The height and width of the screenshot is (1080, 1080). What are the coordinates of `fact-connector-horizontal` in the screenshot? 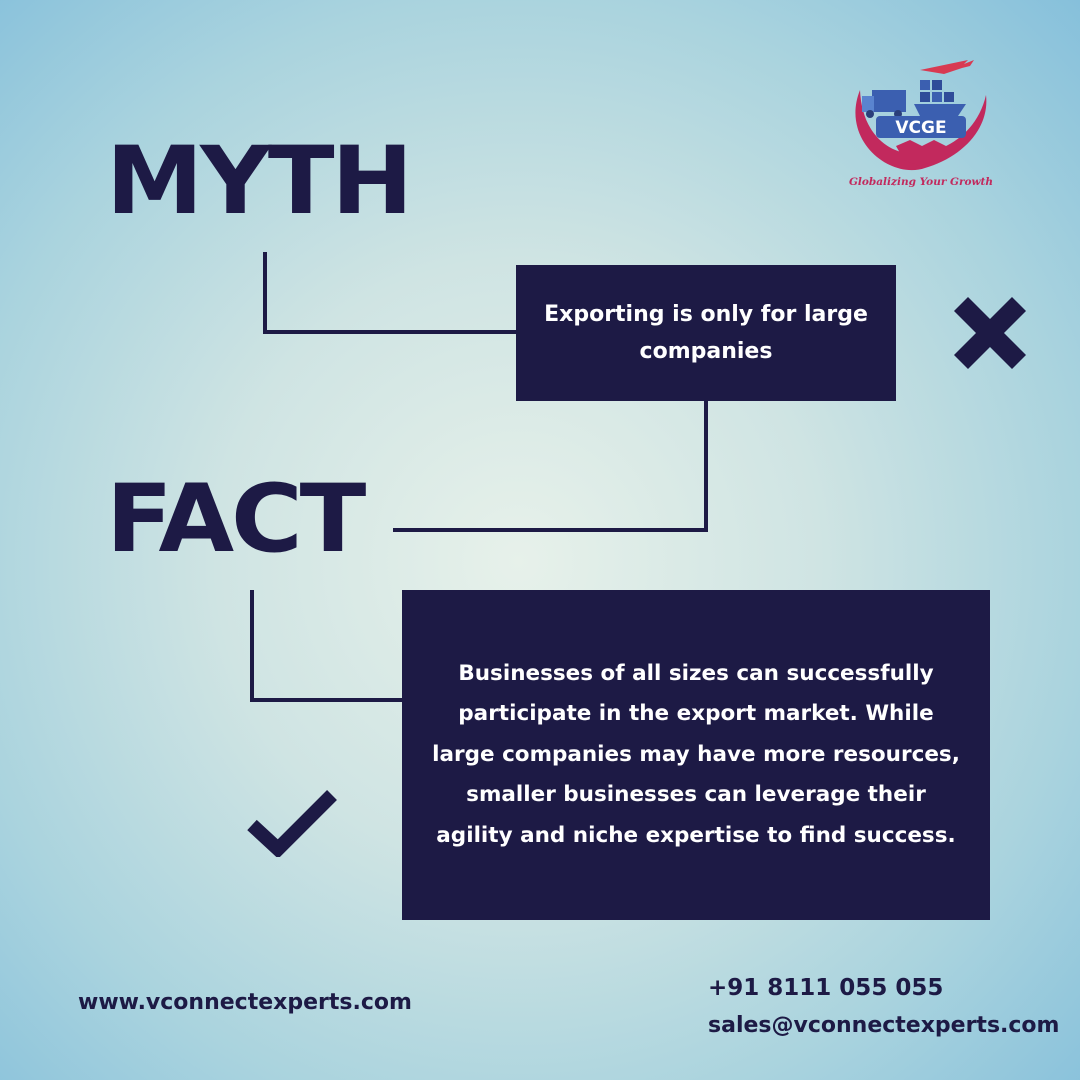 It's located at (550, 530).